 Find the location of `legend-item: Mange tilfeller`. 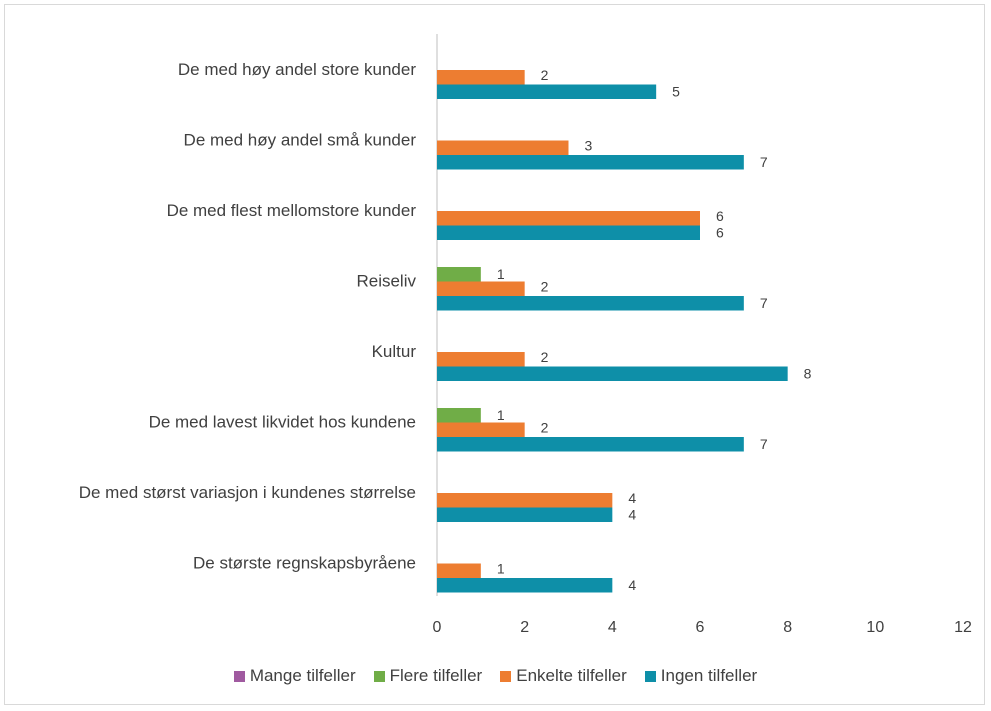

legend-item: Mange tilfeller is located at coordinates (294, 676).